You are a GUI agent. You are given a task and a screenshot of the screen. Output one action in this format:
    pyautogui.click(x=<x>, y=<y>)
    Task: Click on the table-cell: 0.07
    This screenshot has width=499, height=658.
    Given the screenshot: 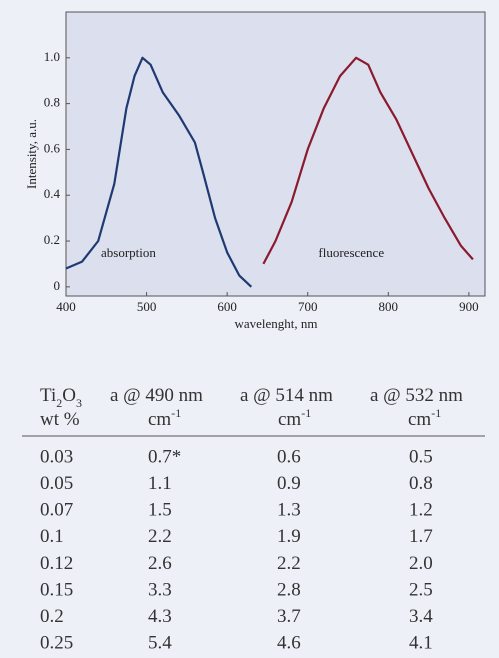 What is the action you would take?
    pyautogui.click(x=56, y=510)
    